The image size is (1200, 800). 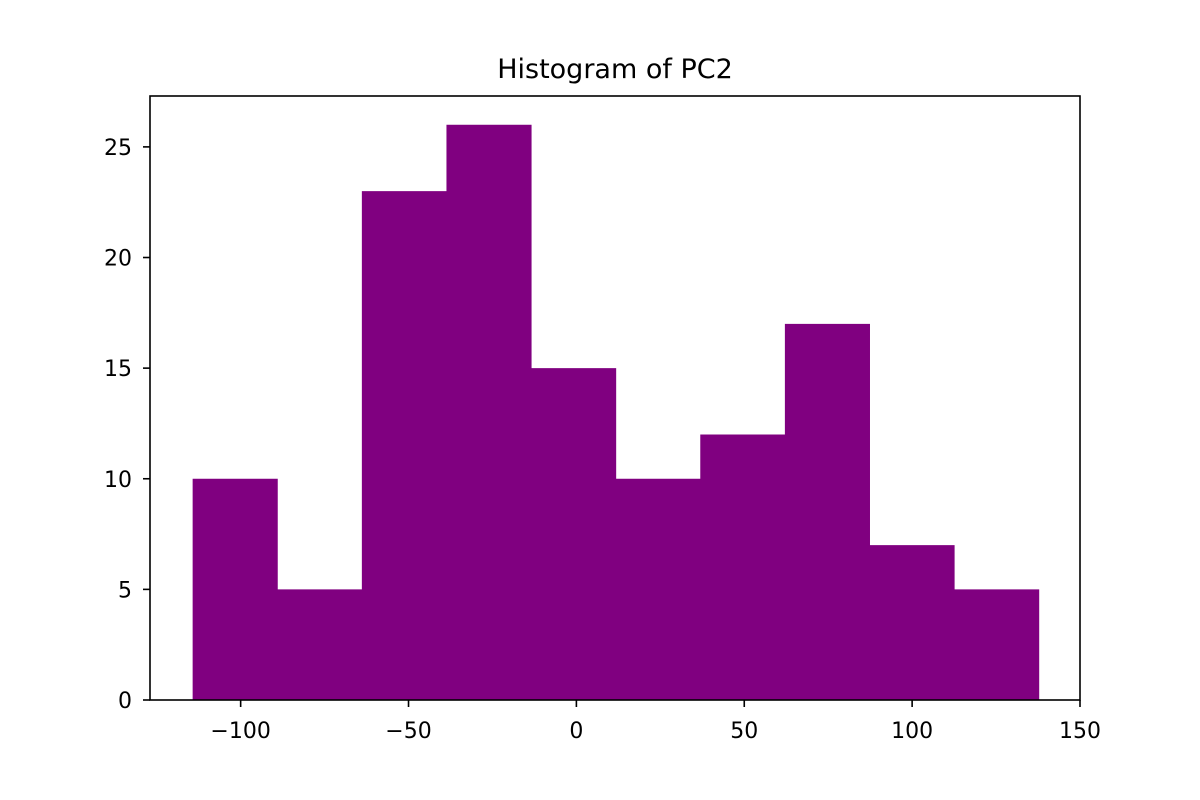 I want to click on chart-title: Histogram of PC2, so click(x=615, y=69).